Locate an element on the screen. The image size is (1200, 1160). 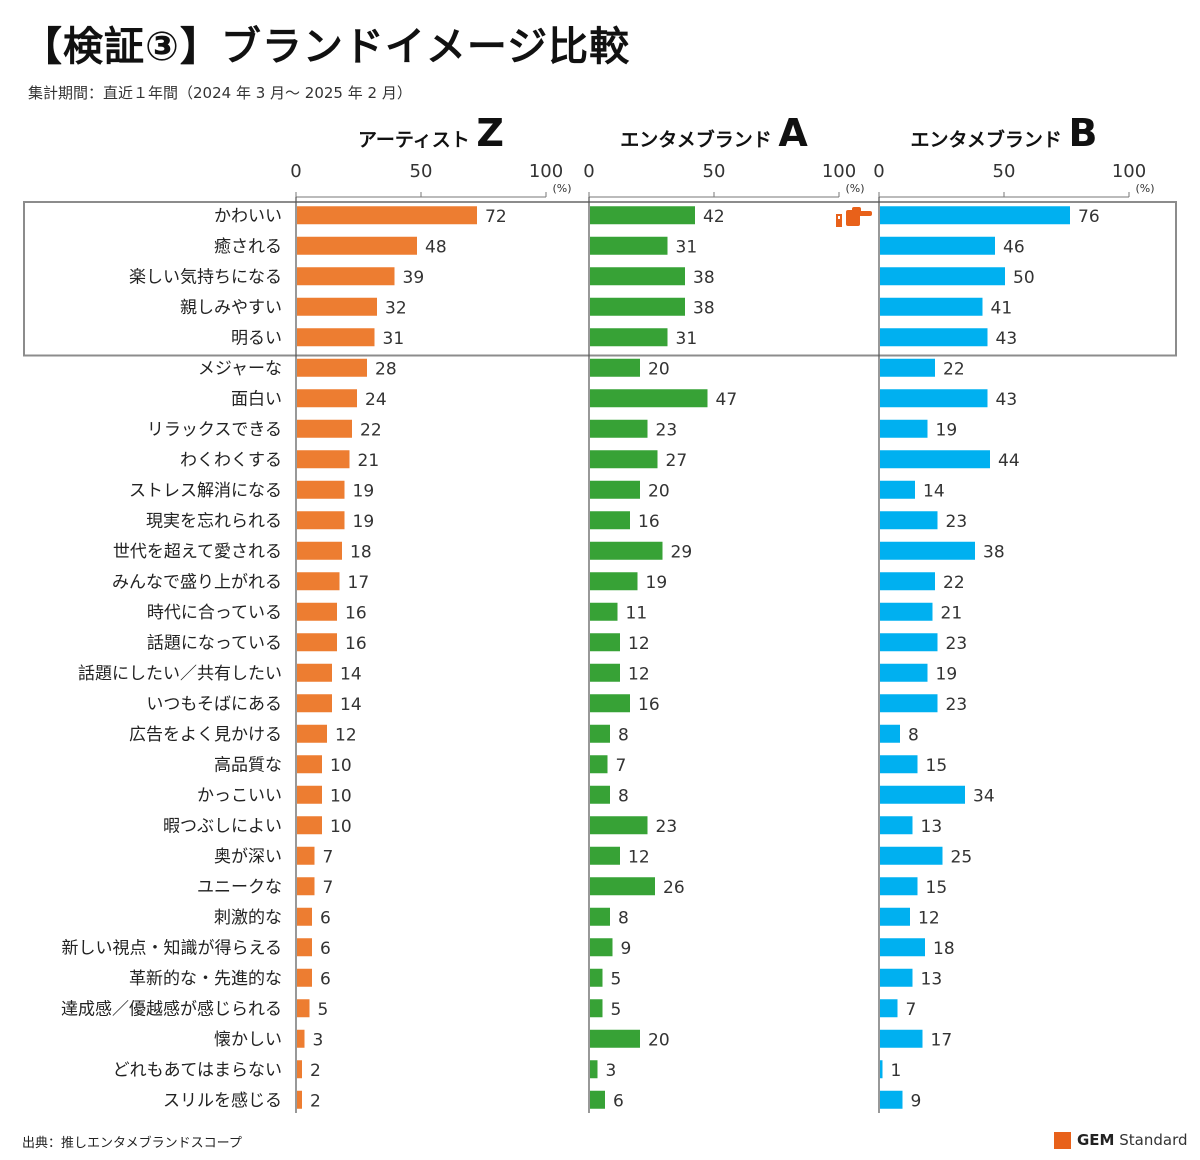
pointing-hand-finger is located at coordinates (865, 213).